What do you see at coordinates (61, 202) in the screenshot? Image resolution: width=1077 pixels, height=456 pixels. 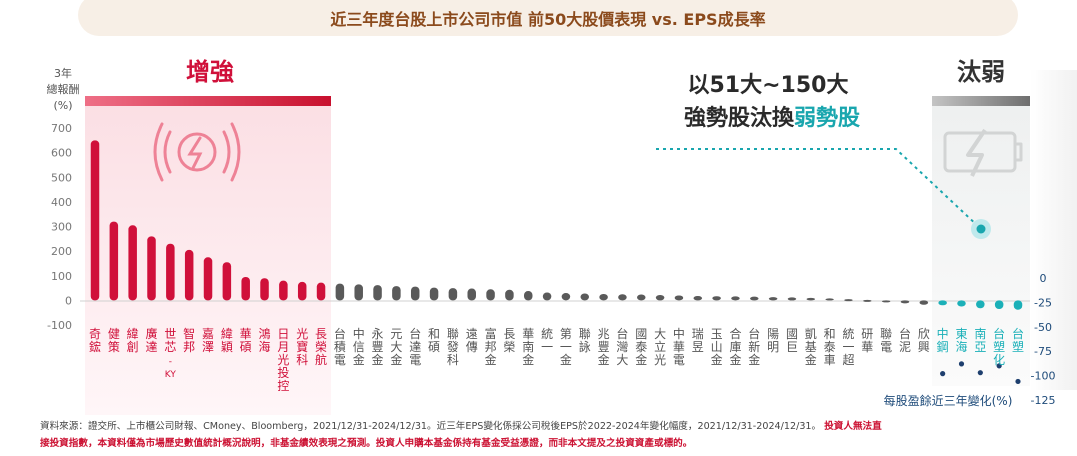 I see `left-tick-label: 400` at bounding box center [61, 202].